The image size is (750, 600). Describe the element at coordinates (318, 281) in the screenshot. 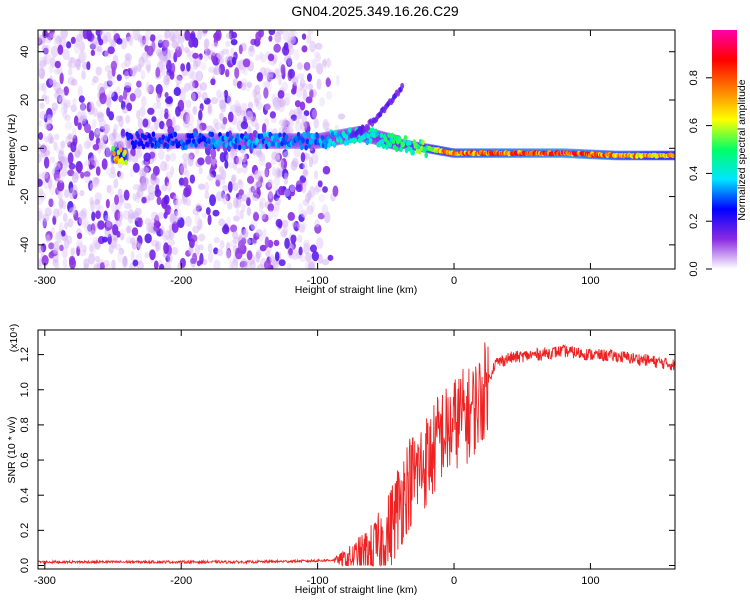

I see `spectrogram-x-tick-label: -100` at that location.